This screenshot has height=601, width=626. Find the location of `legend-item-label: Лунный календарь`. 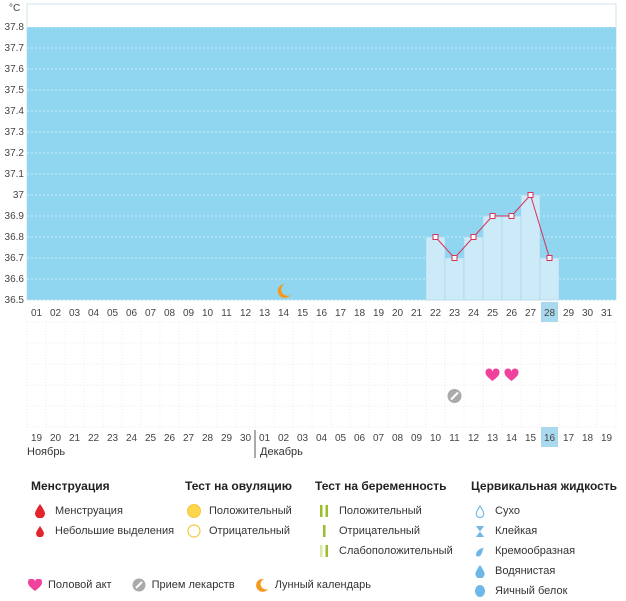

legend-item-label: Лунный календарь is located at coordinates (322, 585).